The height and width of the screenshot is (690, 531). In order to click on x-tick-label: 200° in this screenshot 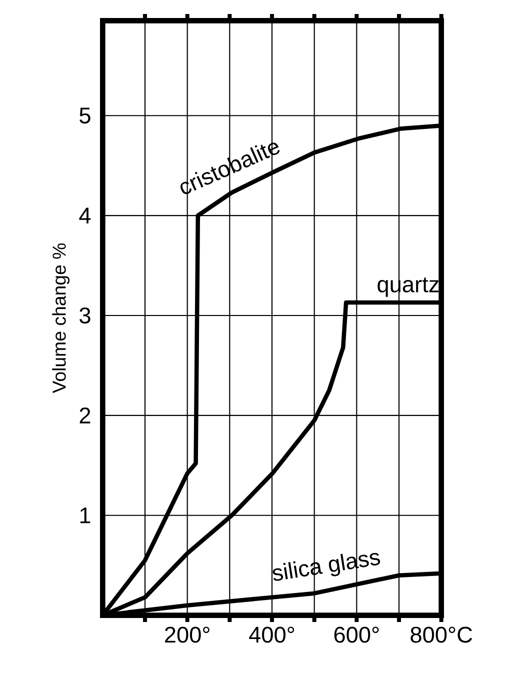, I will do `click(187, 634)`.